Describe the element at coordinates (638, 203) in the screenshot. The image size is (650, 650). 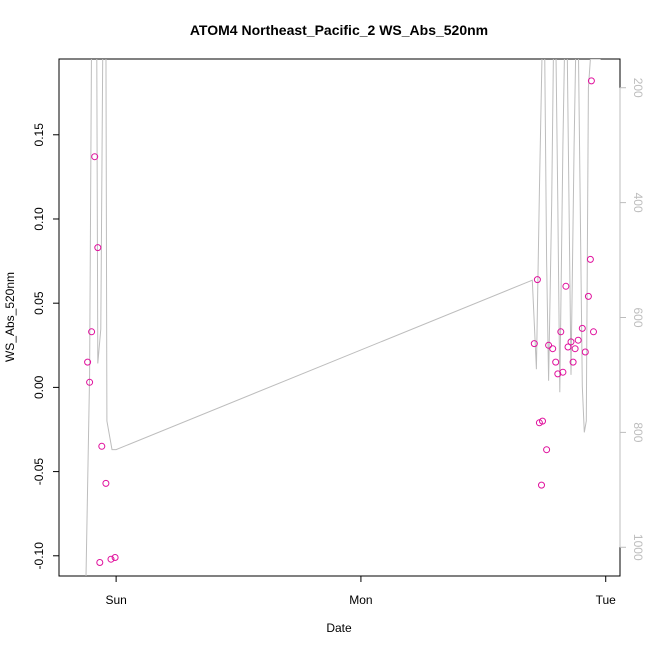
I see `y2-tick-label-1: 400` at that location.